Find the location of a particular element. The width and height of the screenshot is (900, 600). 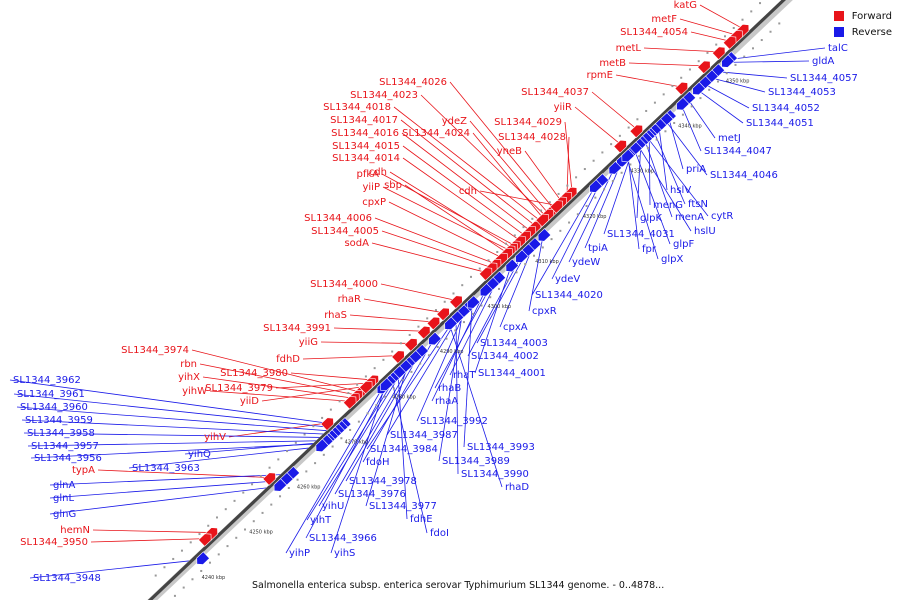

reverse-gene-label: yihT is located at coordinates (321, 520).